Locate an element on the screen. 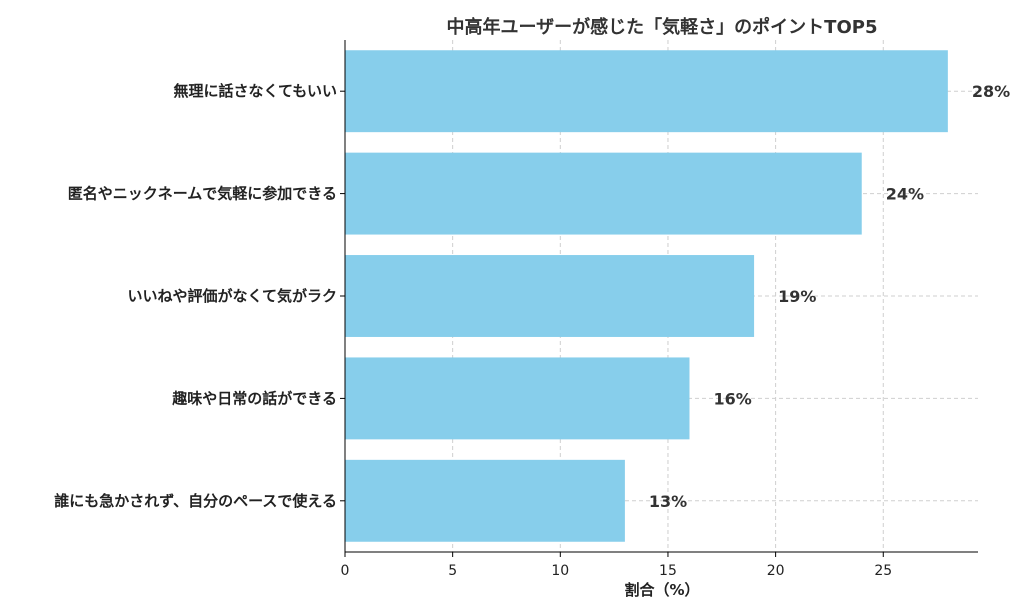  bar-value-label: 13% is located at coordinates (668, 501).